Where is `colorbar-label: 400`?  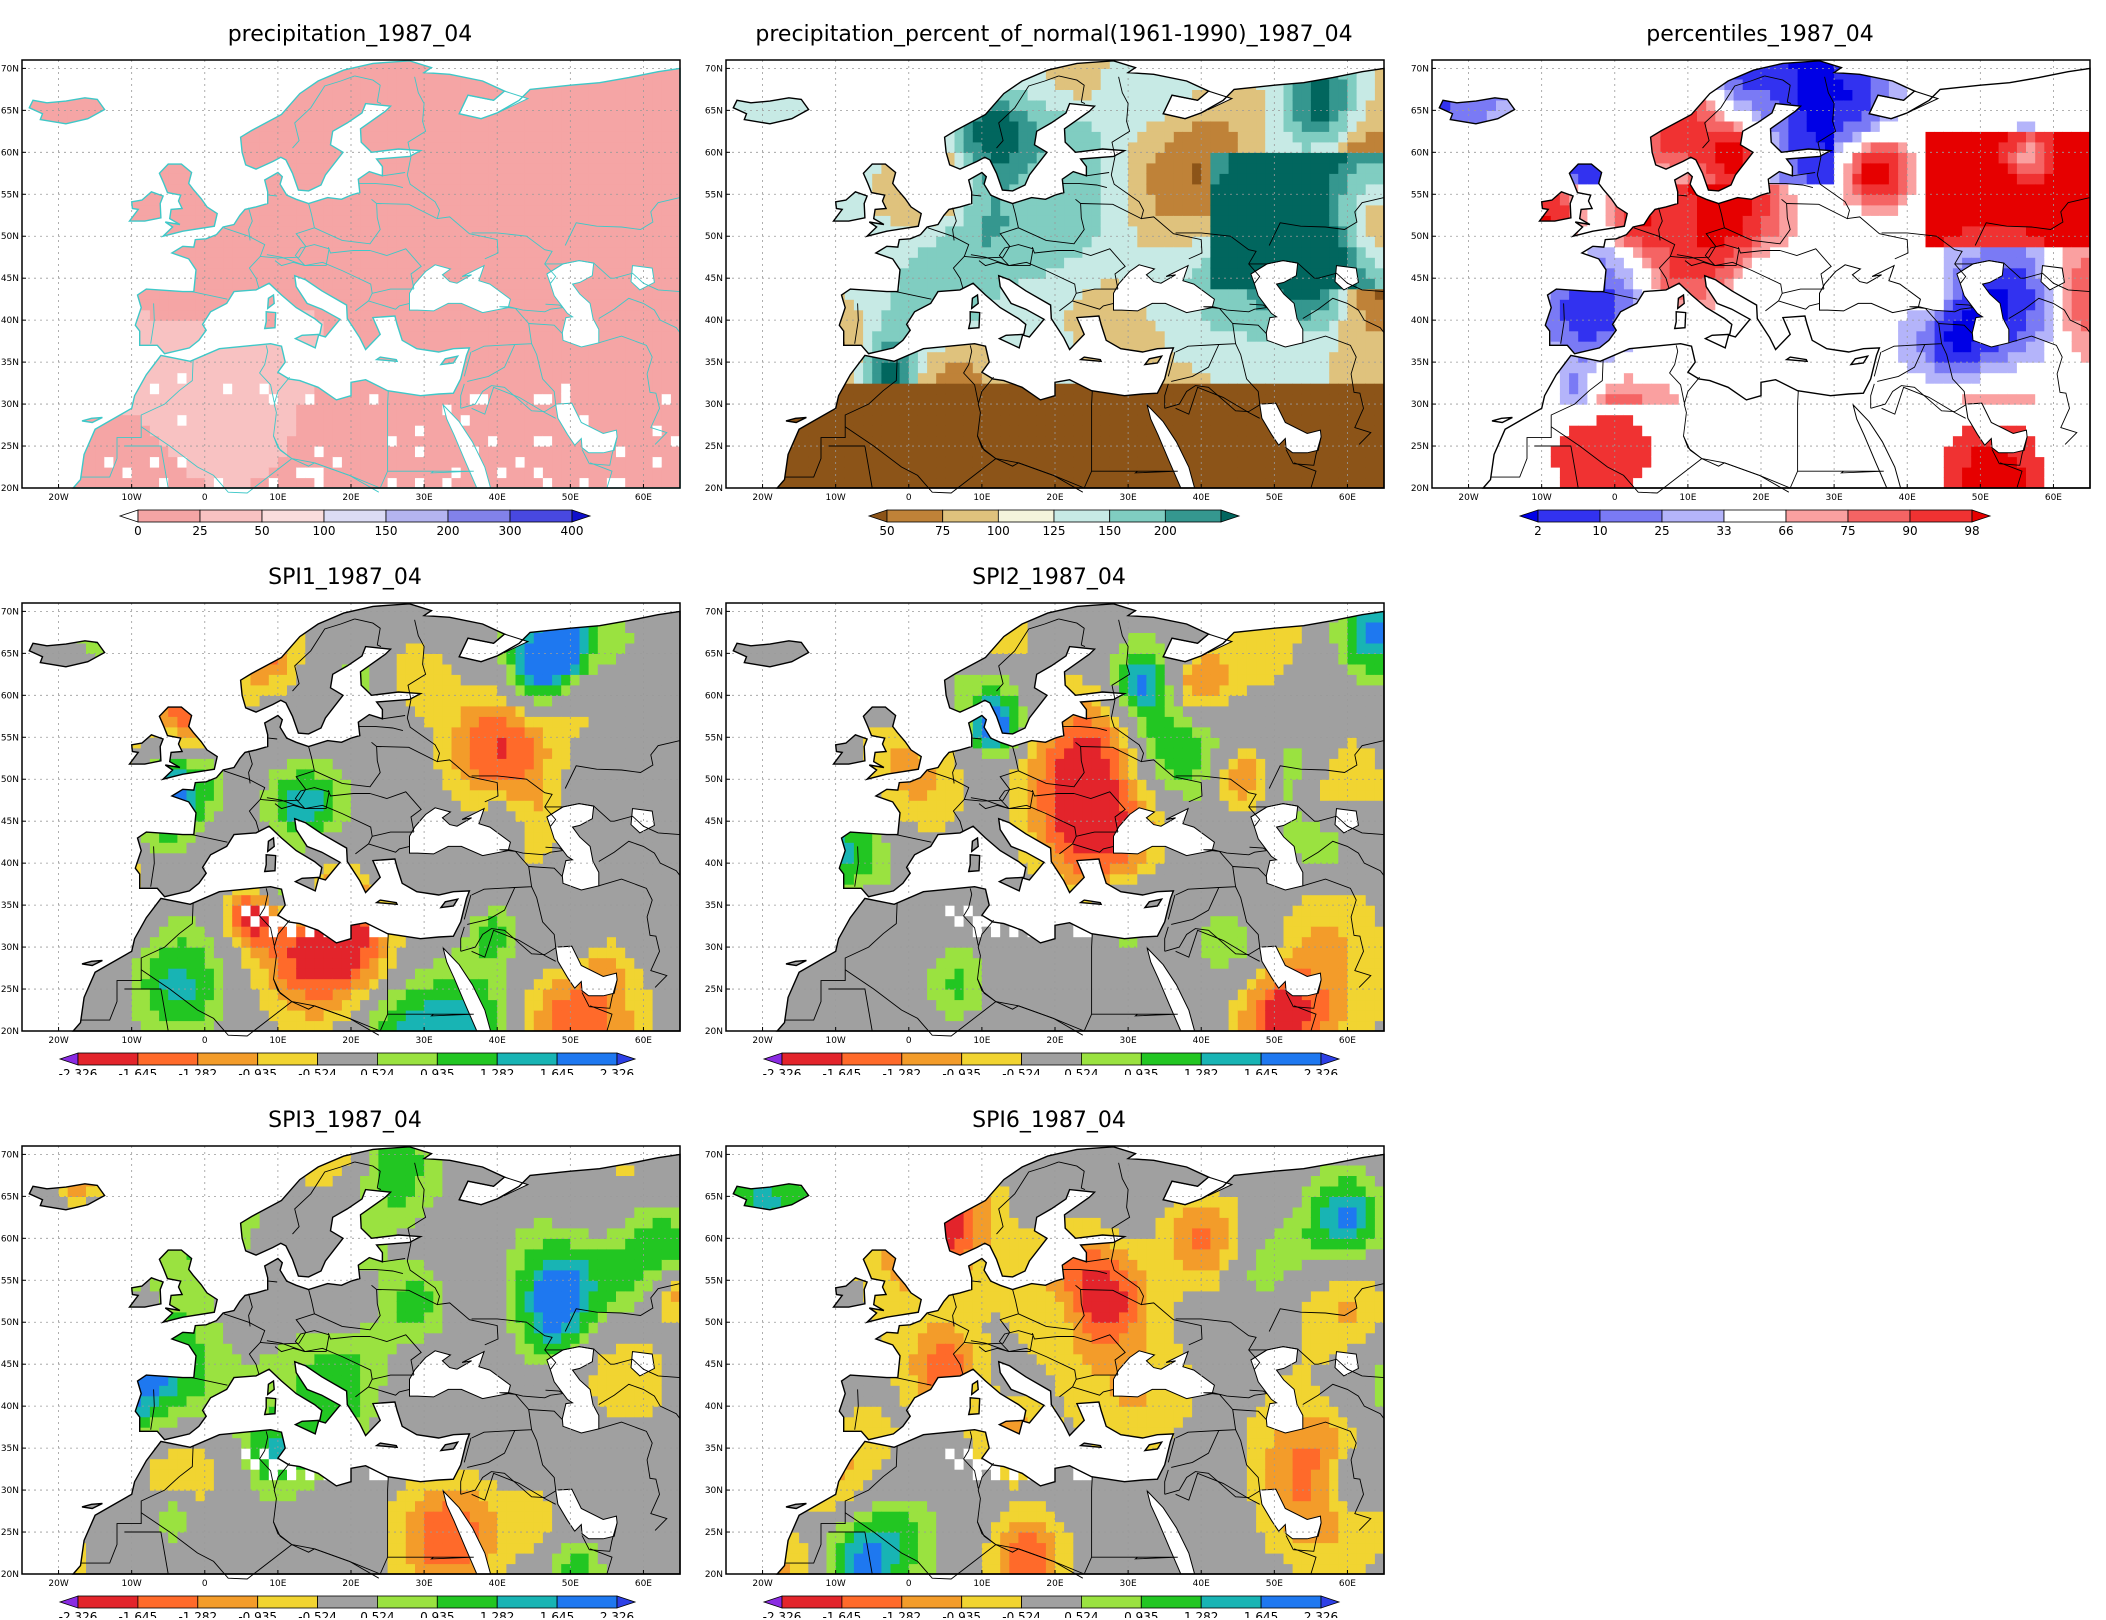 colorbar-label: 400 is located at coordinates (572, 531).